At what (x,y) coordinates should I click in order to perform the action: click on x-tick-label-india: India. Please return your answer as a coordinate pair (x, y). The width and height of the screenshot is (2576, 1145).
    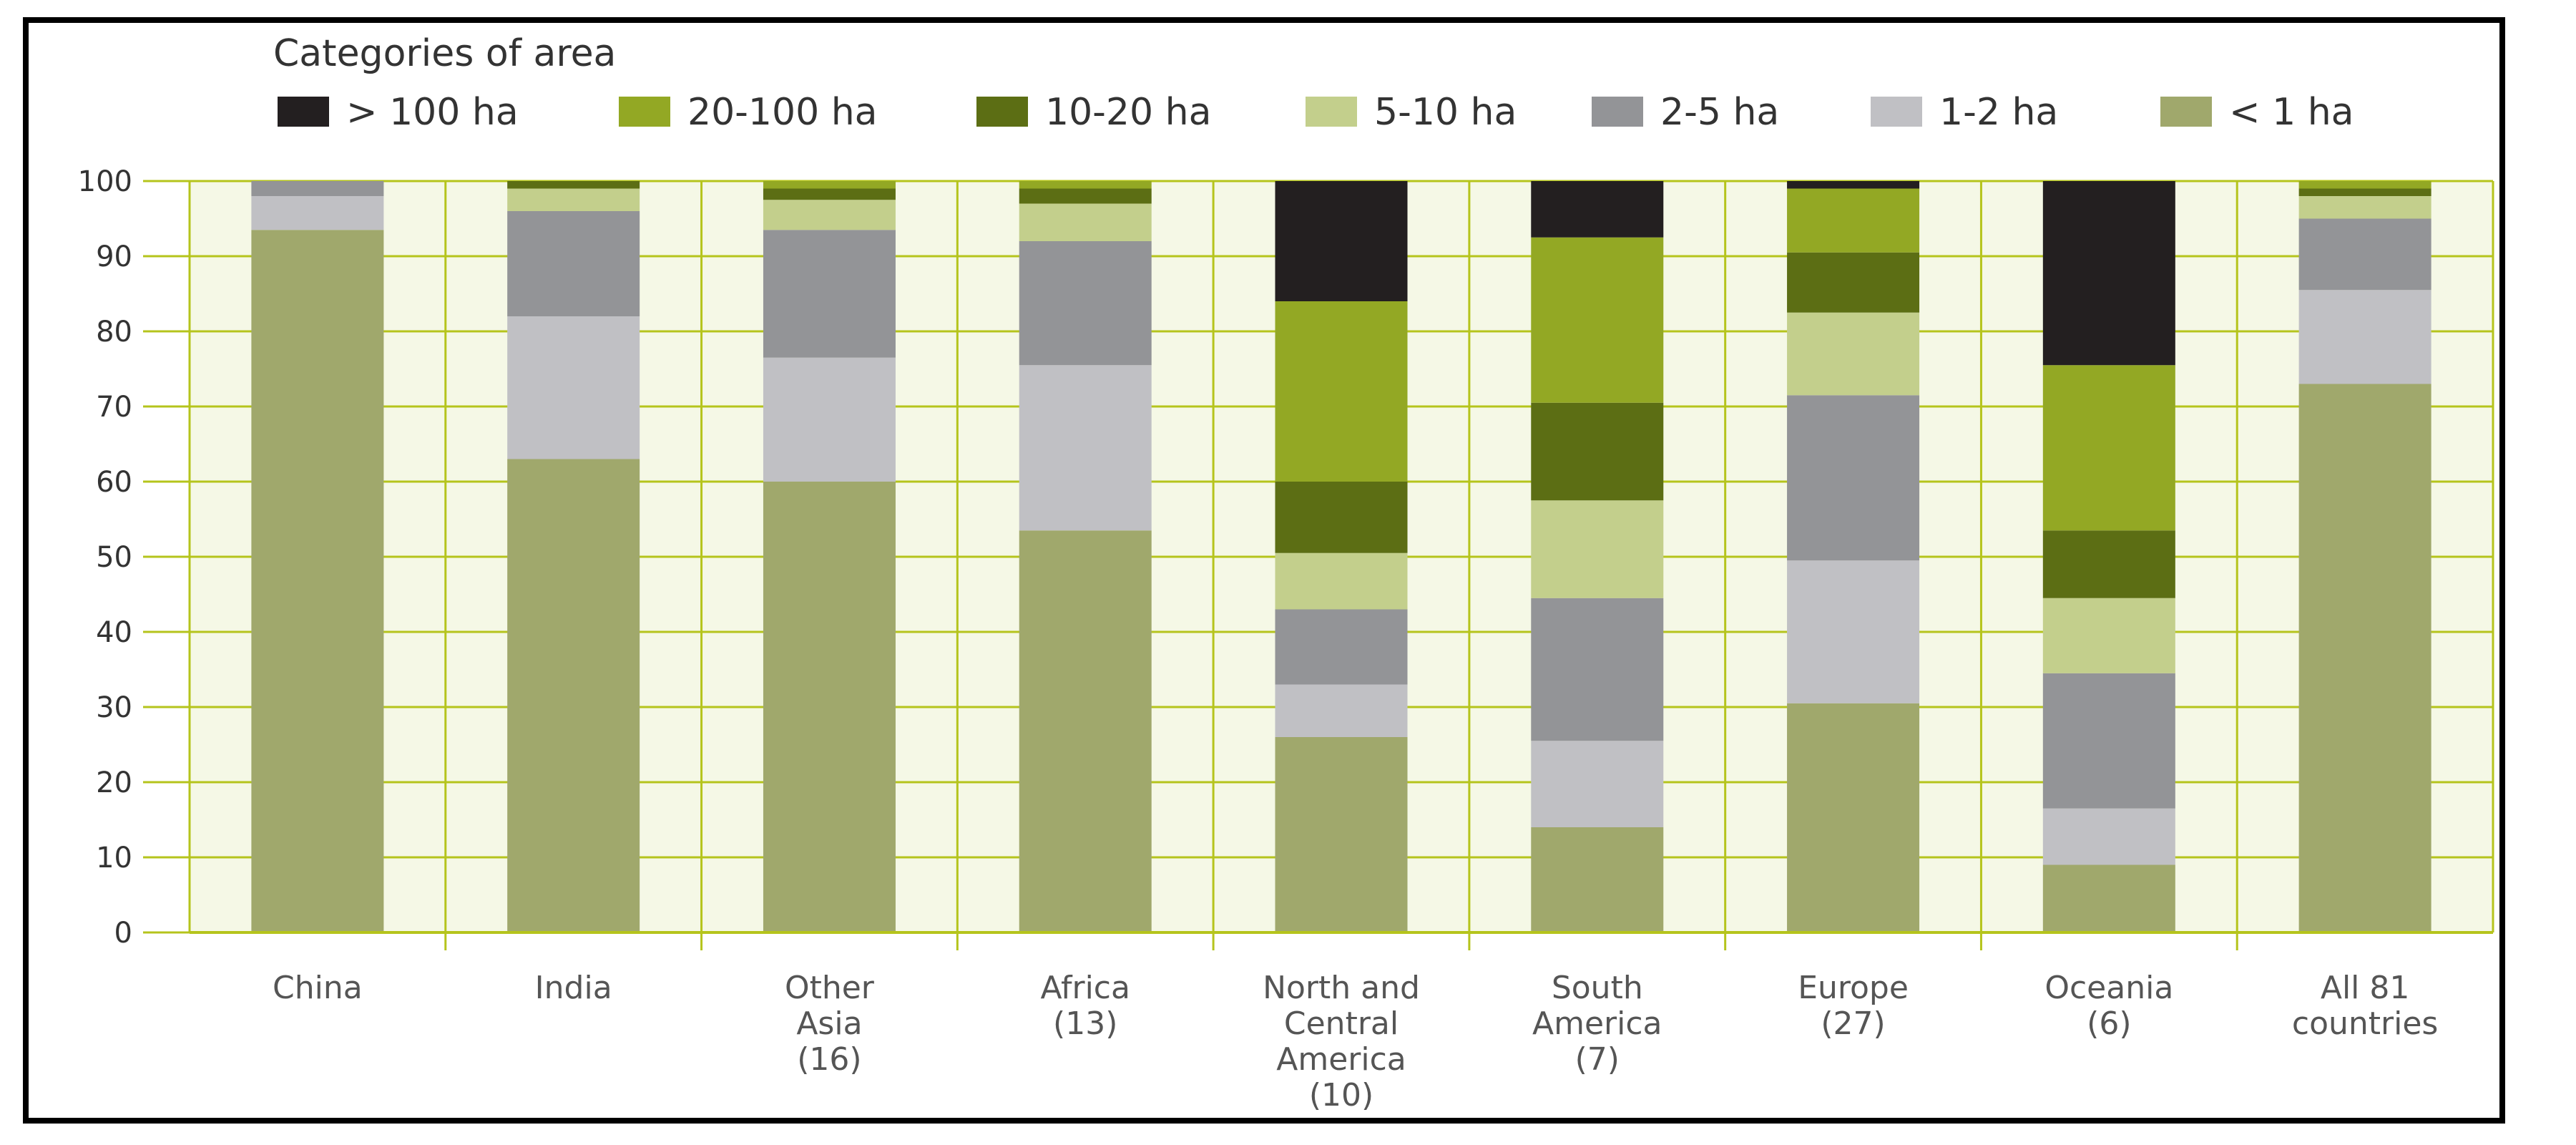
    Looking at the image, I should click on (573, 988).